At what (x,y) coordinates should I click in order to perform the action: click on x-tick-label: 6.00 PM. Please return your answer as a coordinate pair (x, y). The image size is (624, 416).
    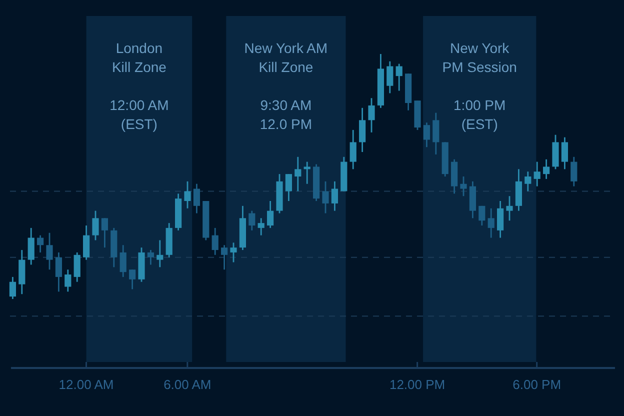
    Looking at the image, I should click on (537, 384).